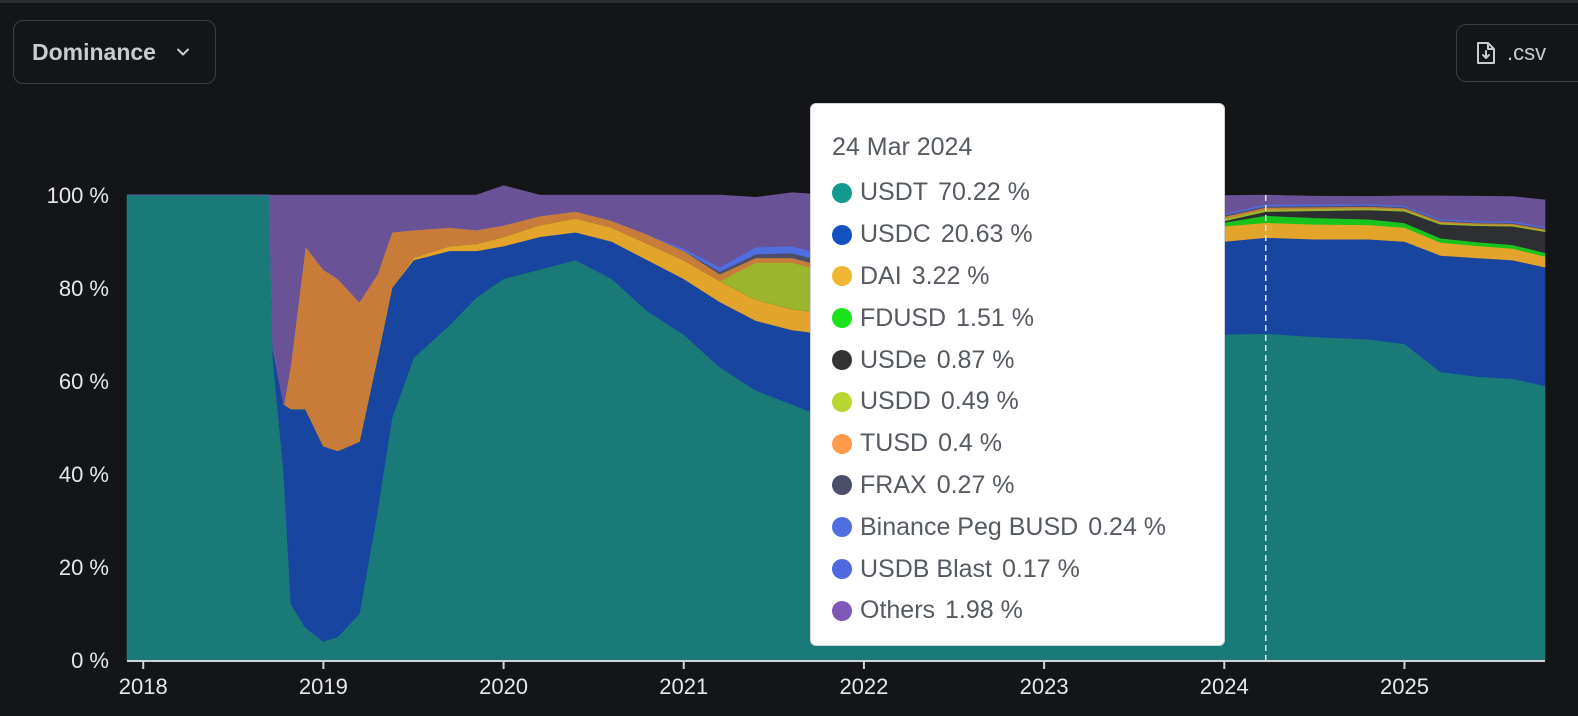 Image resolution: width=1578 pixels, height=716 pixels. What do you see at coordinates (683, 686) in the screenshot?
I see `x-tick-label: 2021` at bounding box center [683, 686].